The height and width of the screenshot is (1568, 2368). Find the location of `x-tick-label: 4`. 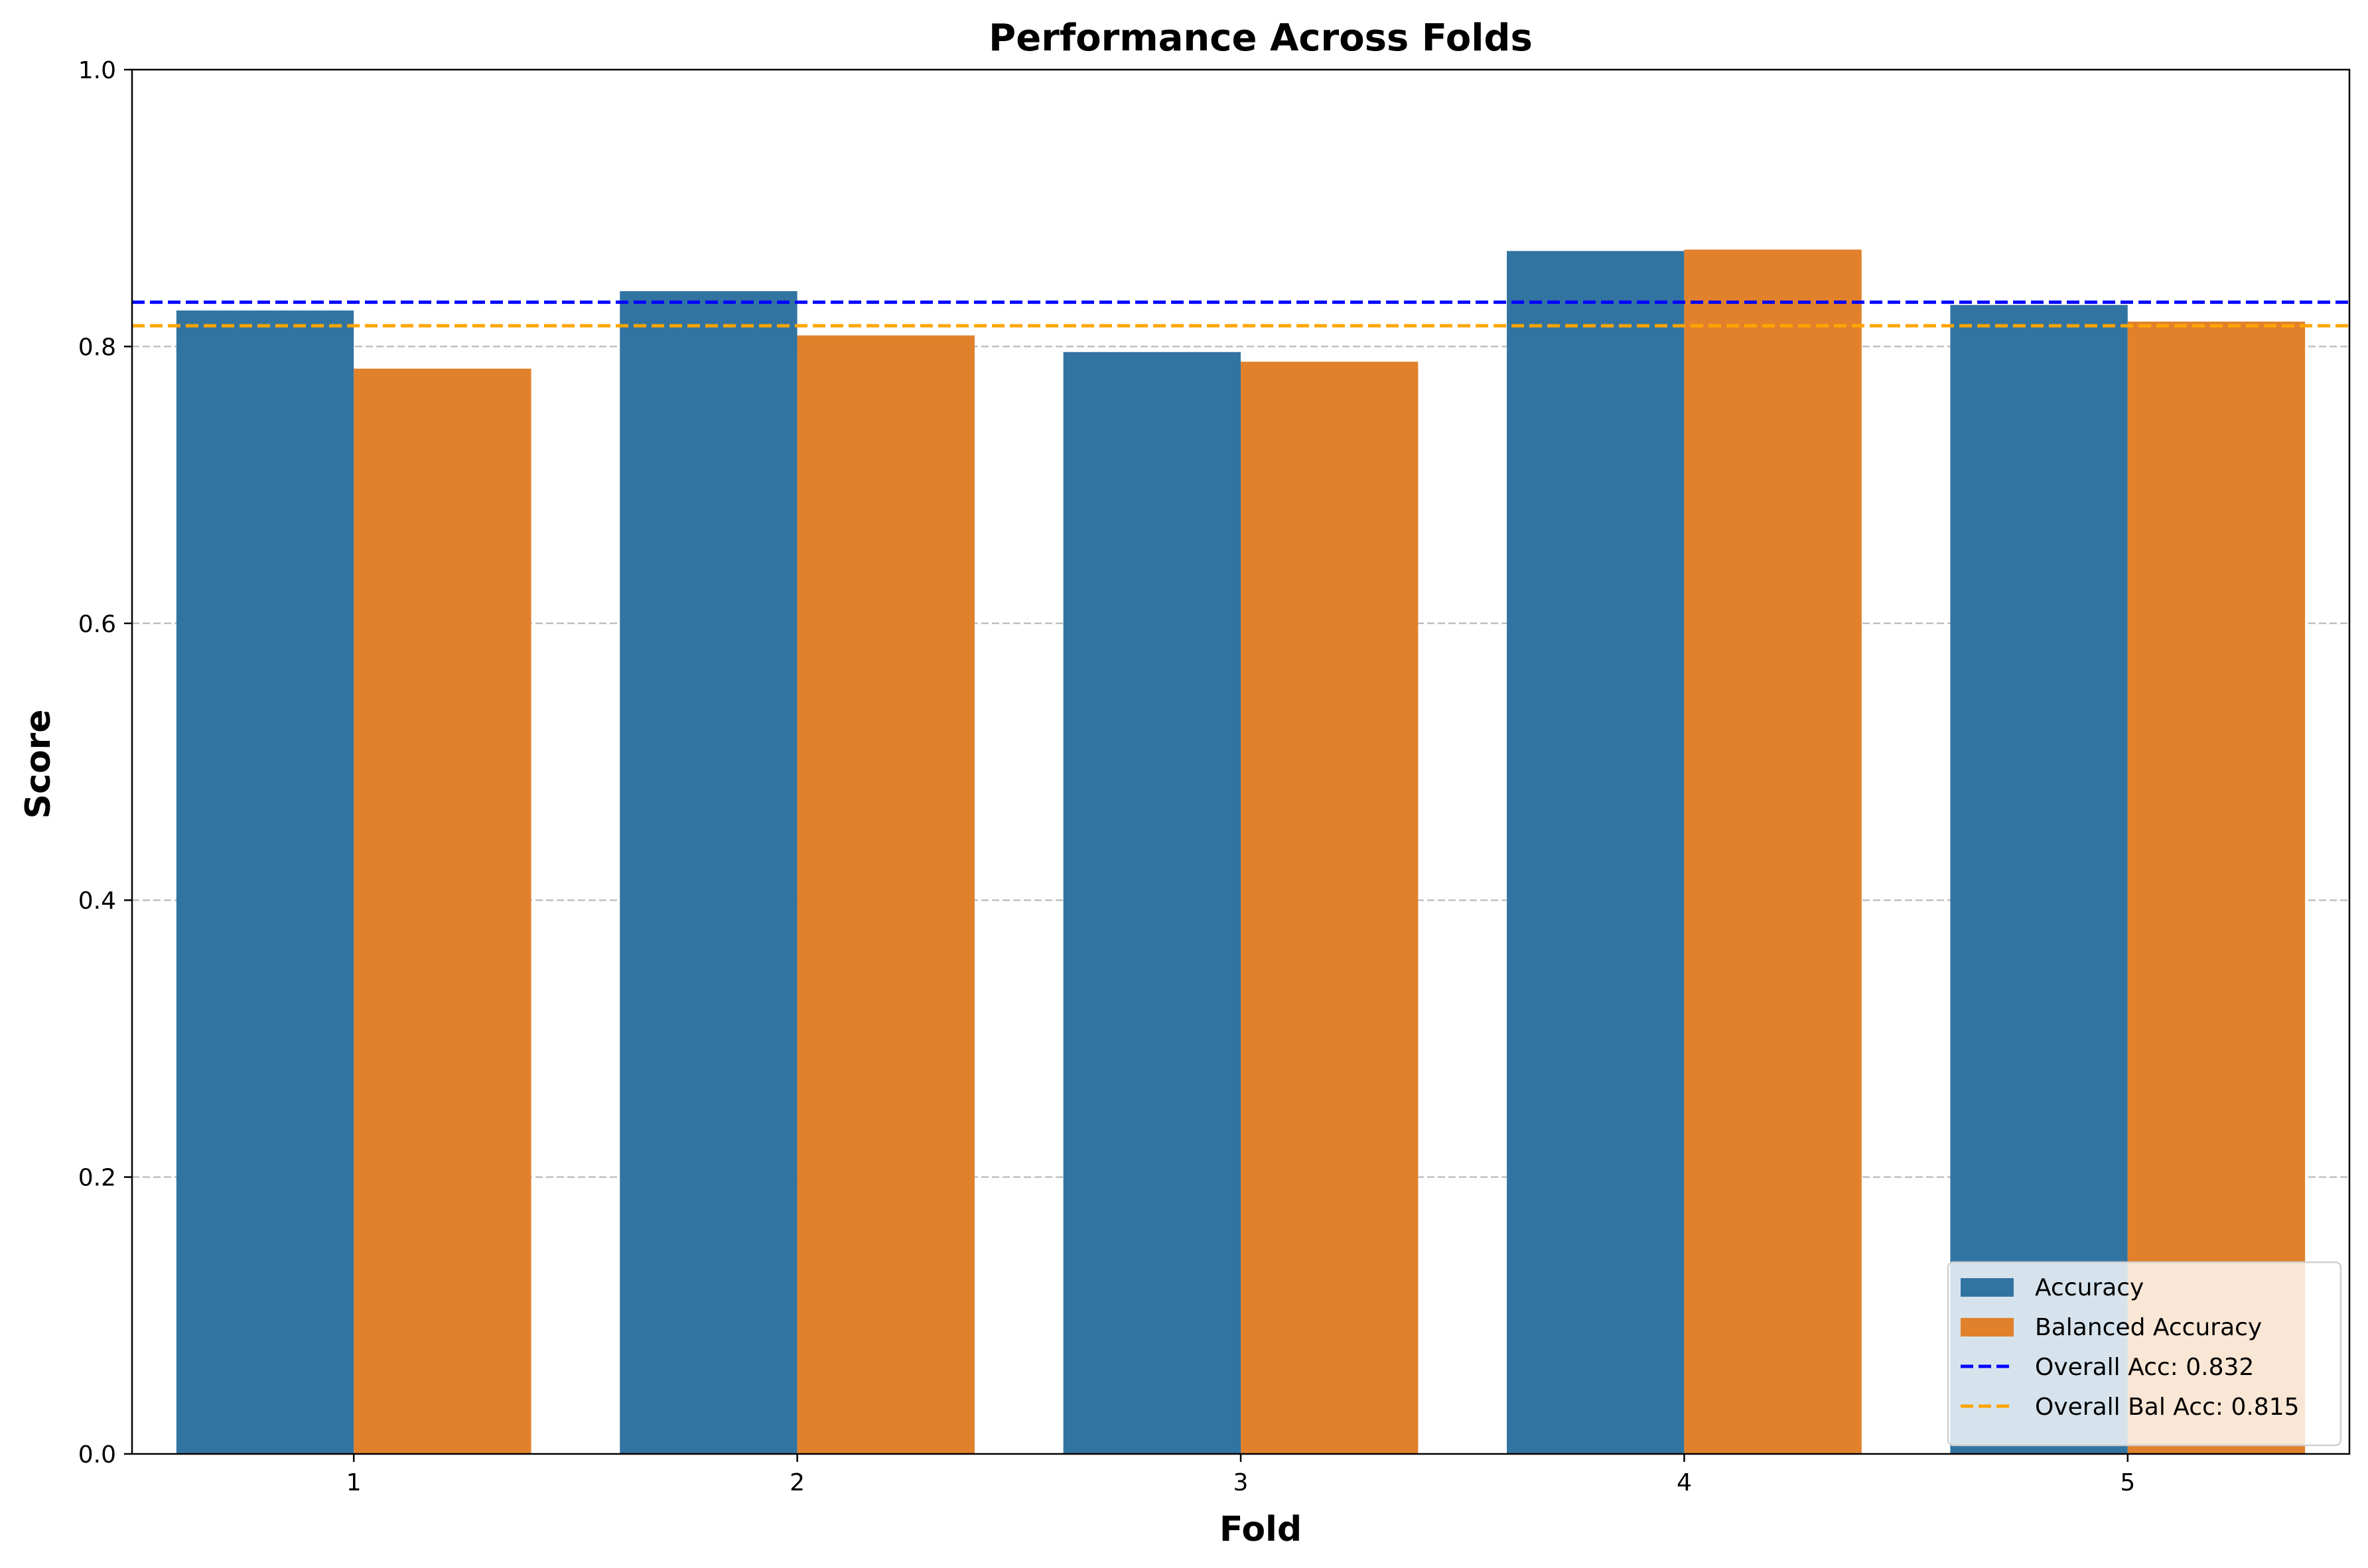

x-tick-label: 4 is located at coordinates (1684, 1482).